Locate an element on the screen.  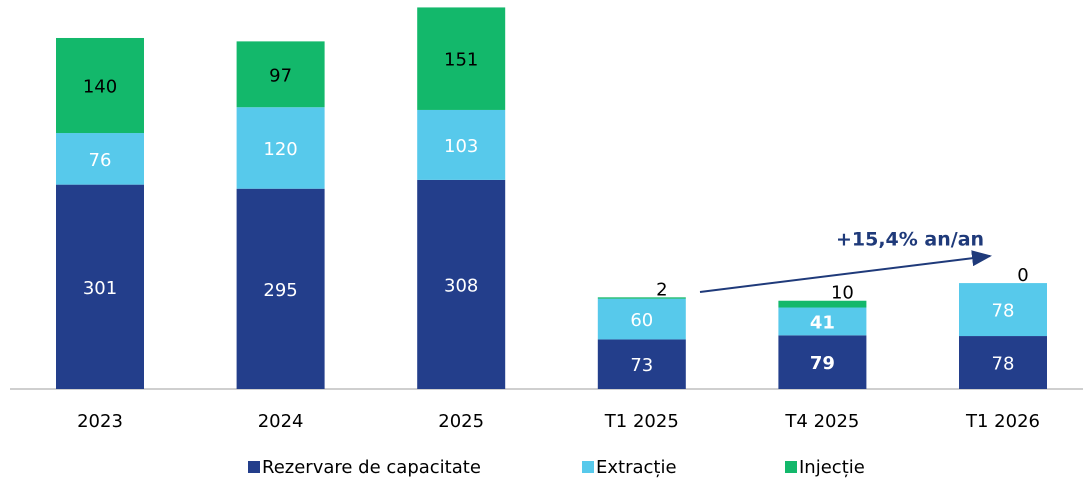
x-tick-label: 2023 is located at coordinates (100, 421).